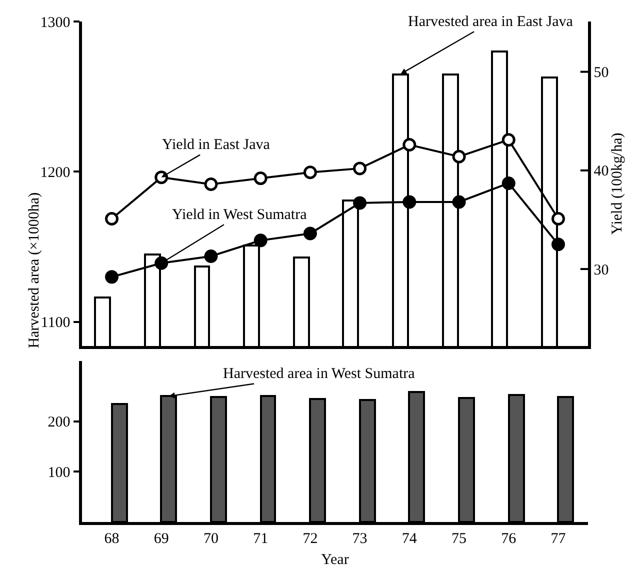 The height and width of the screenshot is (577, 641). Describe the element at coordinates (216, 145) in the screenshot. I see `series-label: Yield in East Java` at that location.